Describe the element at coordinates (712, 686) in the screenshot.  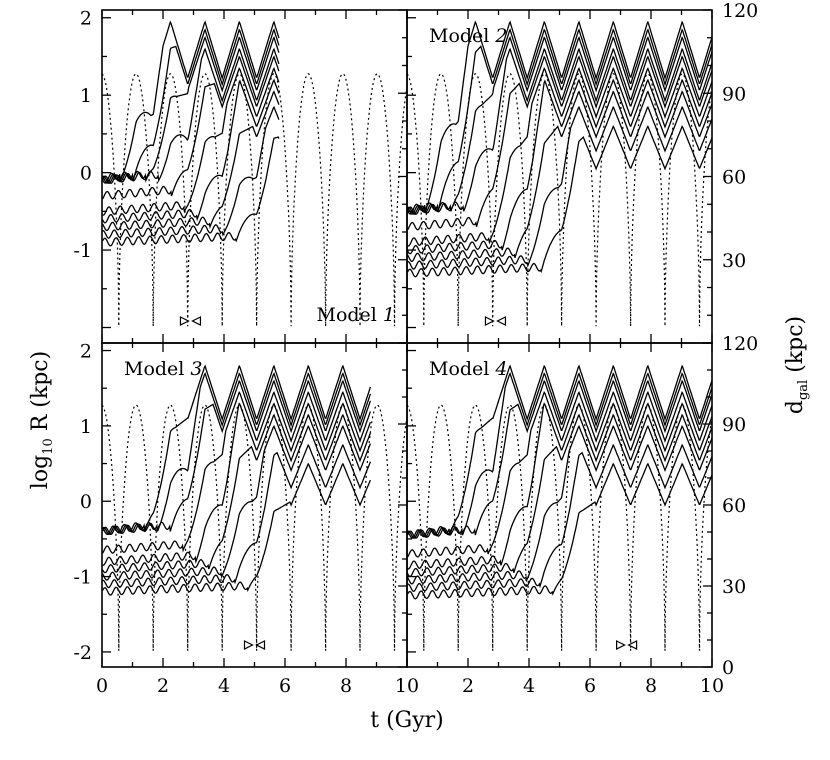
I see `x-tick-label: 10` at that location.